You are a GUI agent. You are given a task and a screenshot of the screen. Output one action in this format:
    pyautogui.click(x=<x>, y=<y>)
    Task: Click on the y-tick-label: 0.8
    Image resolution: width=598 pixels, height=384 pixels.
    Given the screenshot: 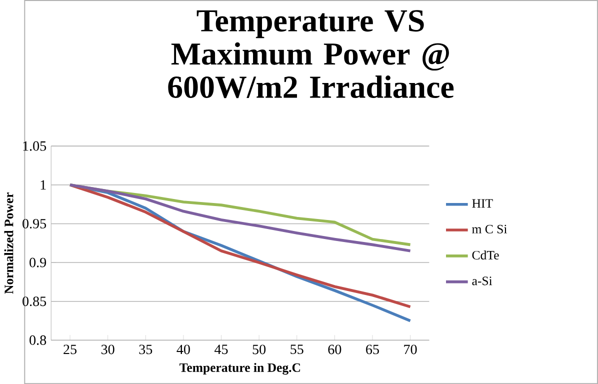 What is the action you would take?
    pyautogui.click(x=38, y=340)
    